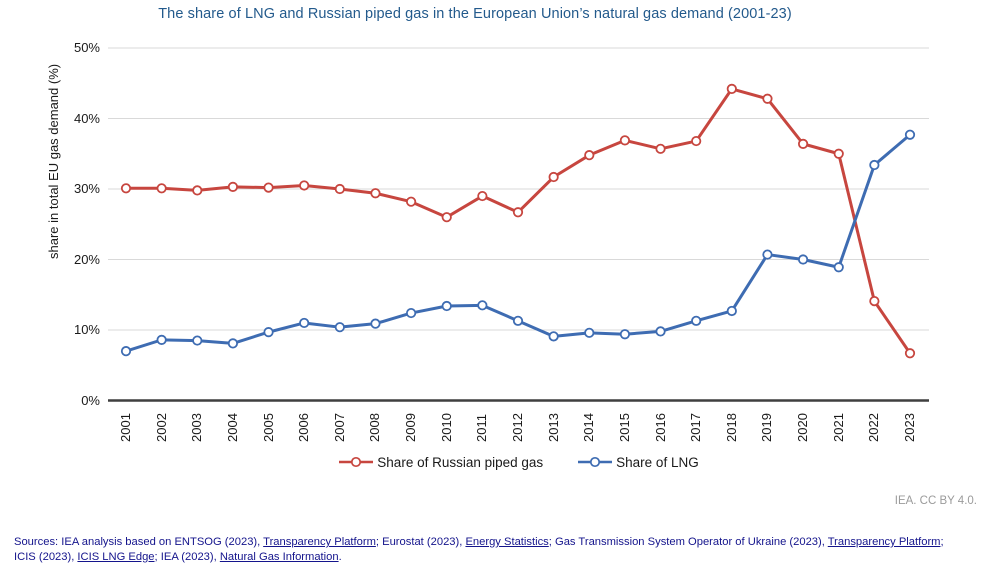  I want to click on y-tick-label: 30%, so click(86, 188).